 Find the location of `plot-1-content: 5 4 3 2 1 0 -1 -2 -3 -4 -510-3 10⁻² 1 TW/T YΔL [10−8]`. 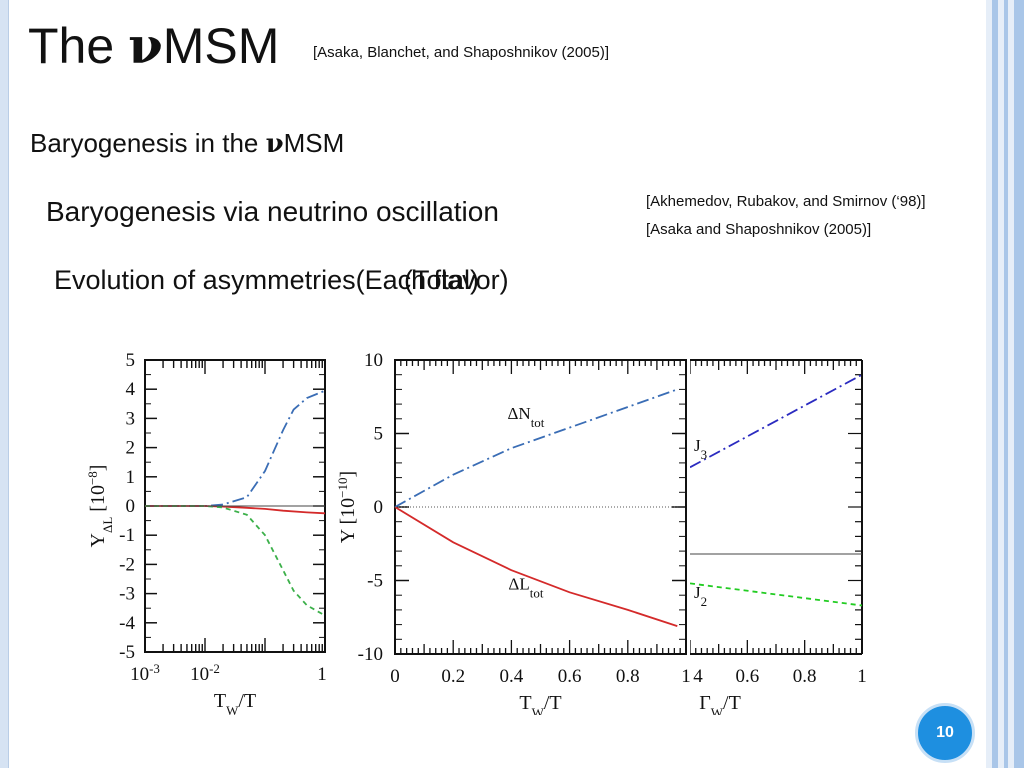

plot-1-content: 5 4 3 2 1 0 -1 -2 -3 -4 -510-3 10⁻² 1 TW/T YΔL [10−8] is located at coordinates (206, 532).